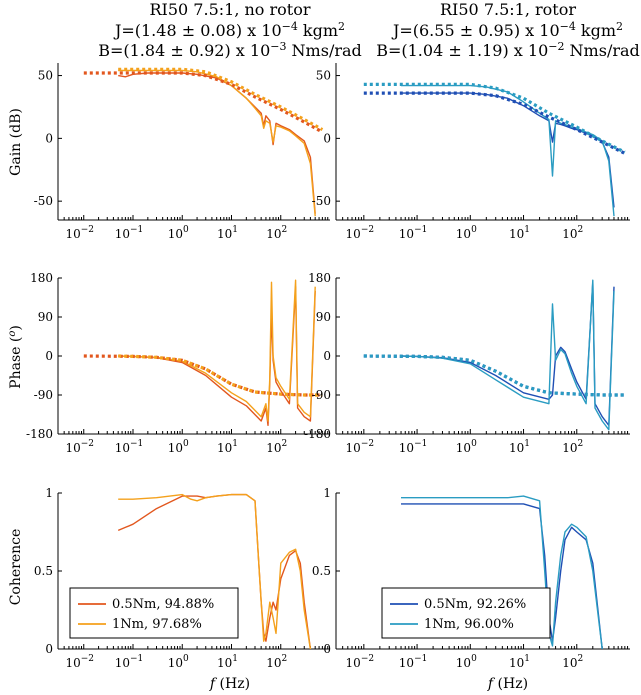  What do you see at coordinates (227, 447) in the screenshot?
I see `phase-xtick-label-left-3: 10¹` at bounding box center [227, 447].